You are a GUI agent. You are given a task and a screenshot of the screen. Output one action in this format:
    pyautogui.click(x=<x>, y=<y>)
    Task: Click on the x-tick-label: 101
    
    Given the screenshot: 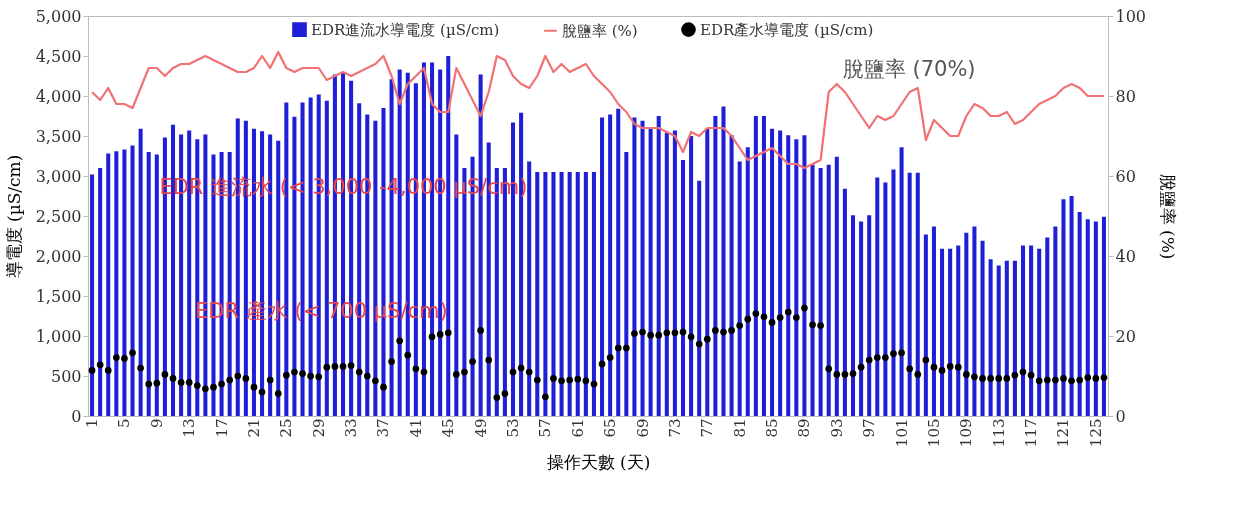 What is the action you would take?
    pyautogui.click(x=901, y=433)
    